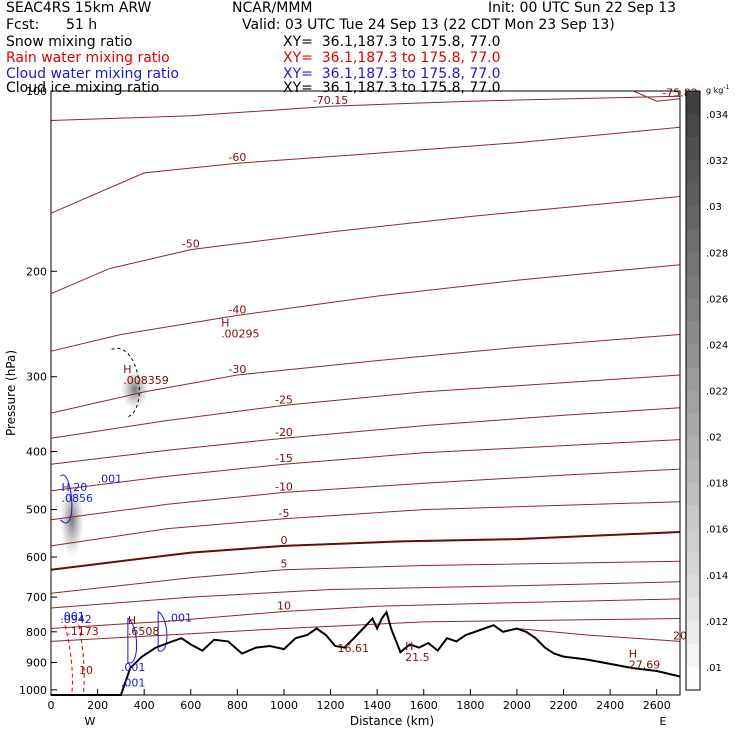 Image resolution: width=740 pixels, height=740 pixels. Describe the element at coordinates (717, 115) in the screenshot. I see `colorbar-label: .034` at that location.